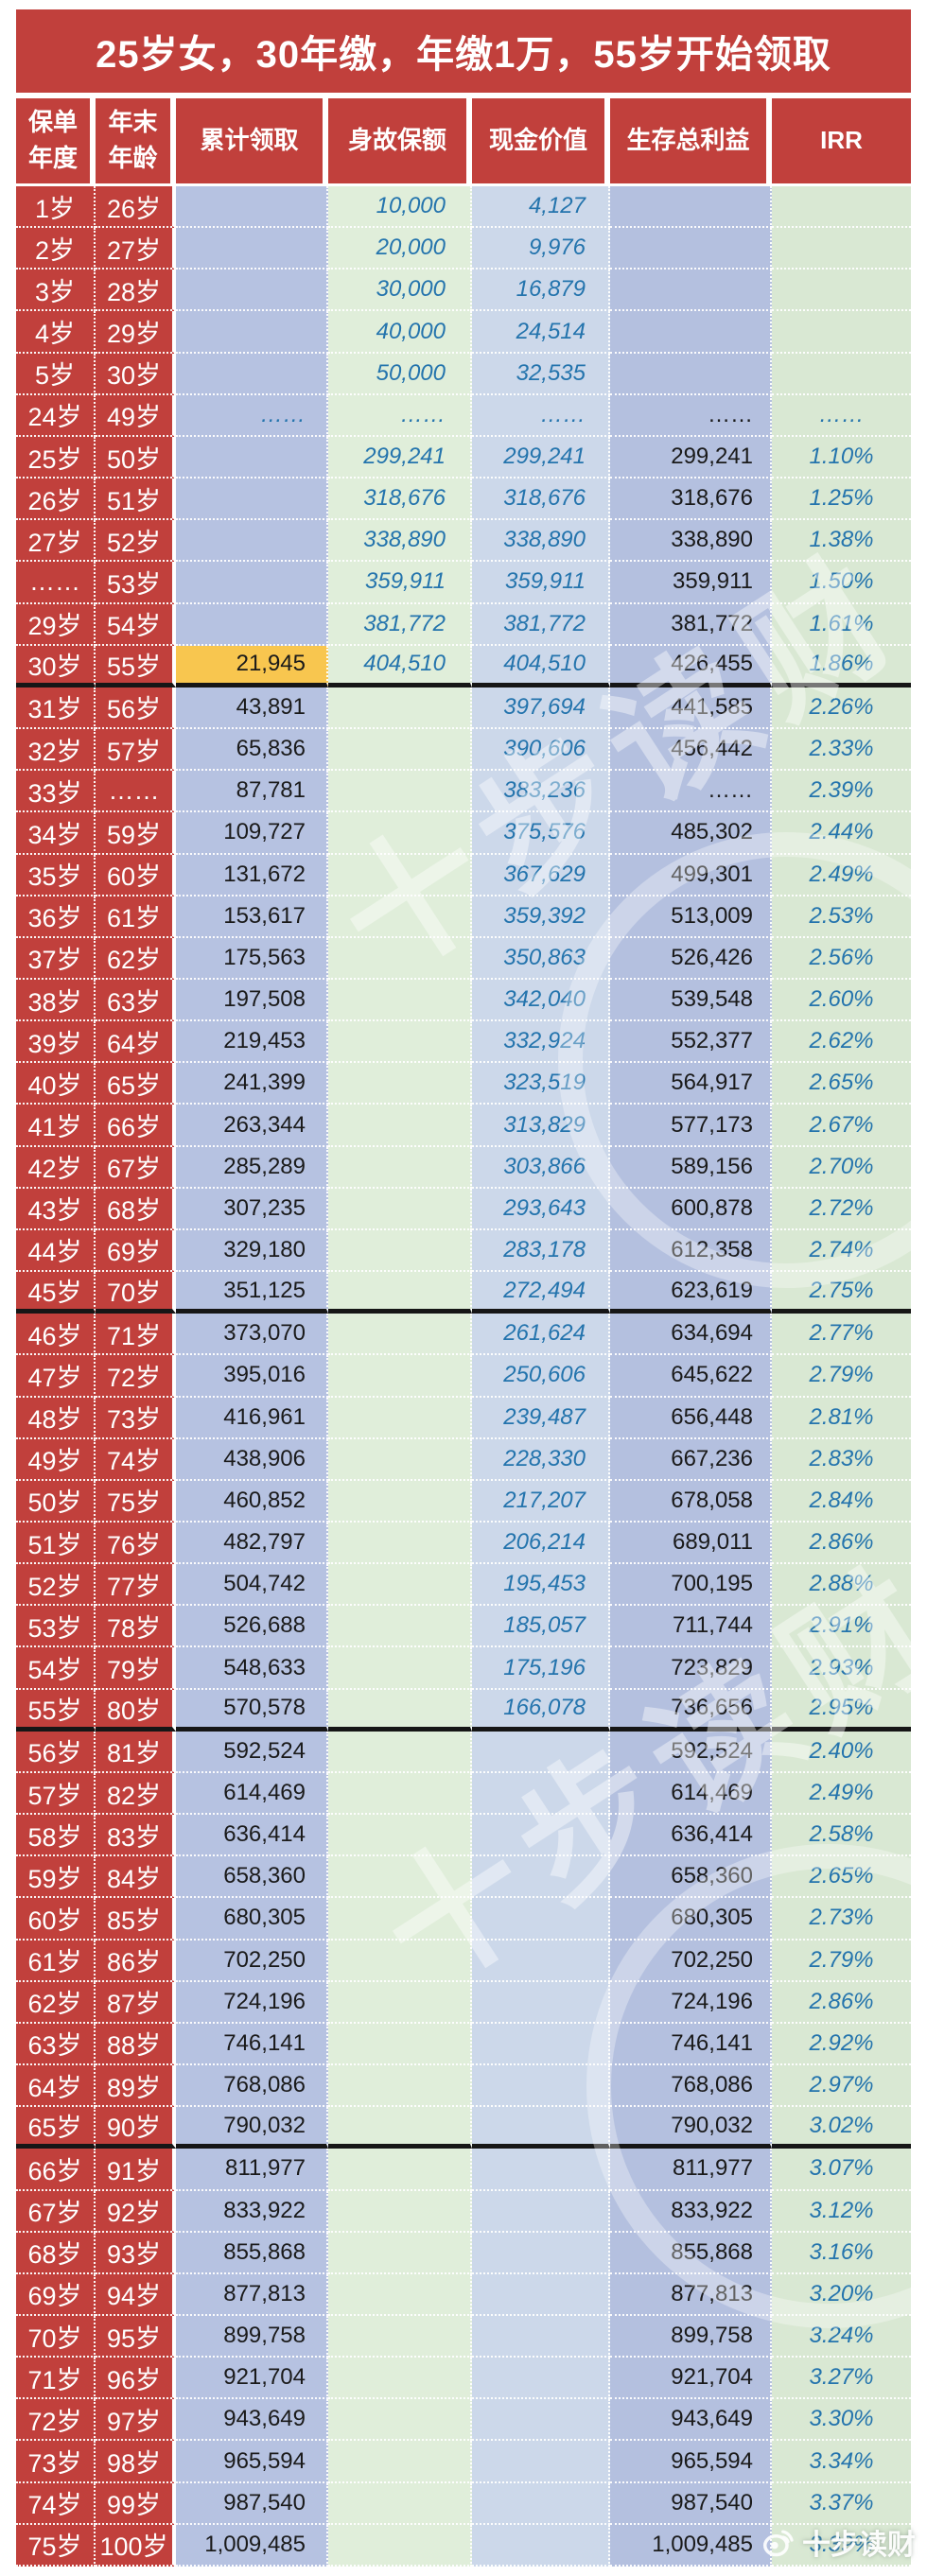 The image size is (927, 2576). What do you see at coordinates (56, 1544) in the screenshot?
I see `cell-policy-year: 51岁` at bounding box center [56, 1544].